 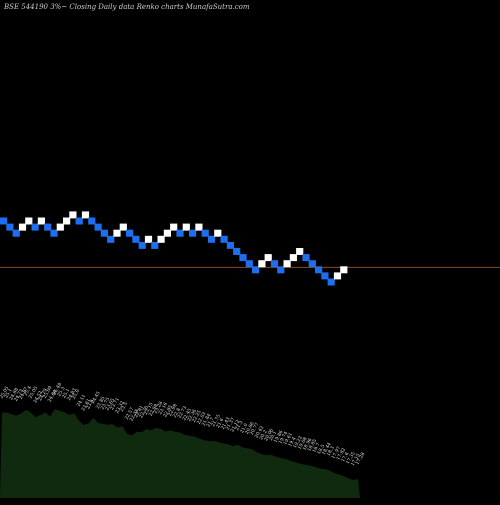 What do you see at coordinates (82, 400) in the screenshot?
I see `bottom-value-label: 24.11` at bounding box center [82, 400].